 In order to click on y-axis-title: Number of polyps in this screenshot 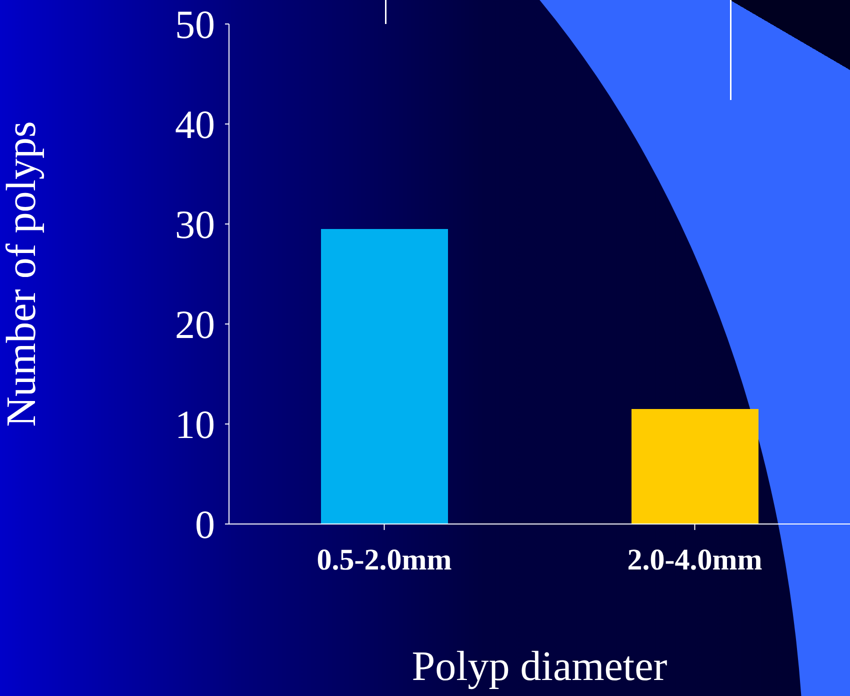, I will do `click(22, 274)`.